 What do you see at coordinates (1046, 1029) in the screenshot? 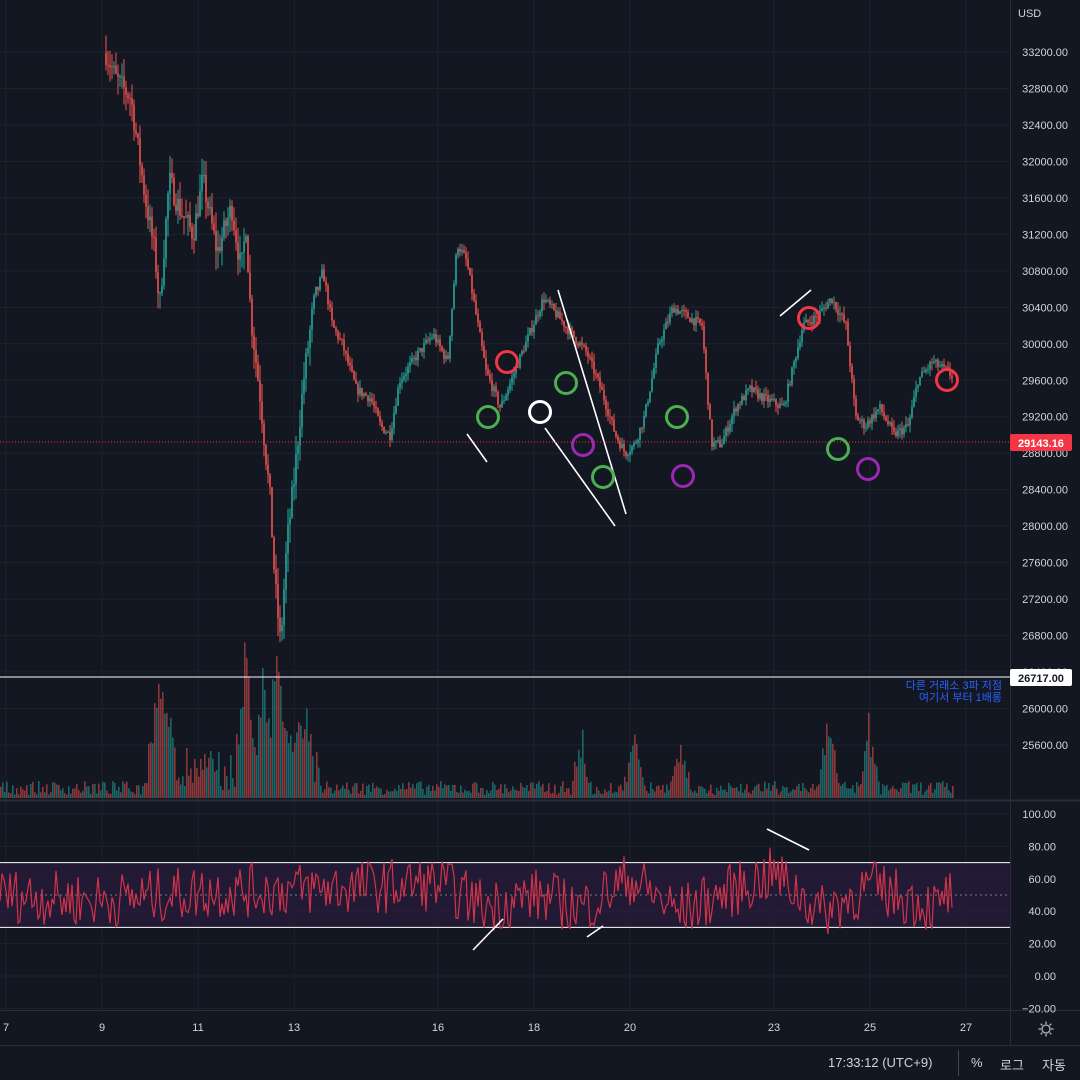
I see `settings-gear-icon` at bounding box center [1046, 1029].